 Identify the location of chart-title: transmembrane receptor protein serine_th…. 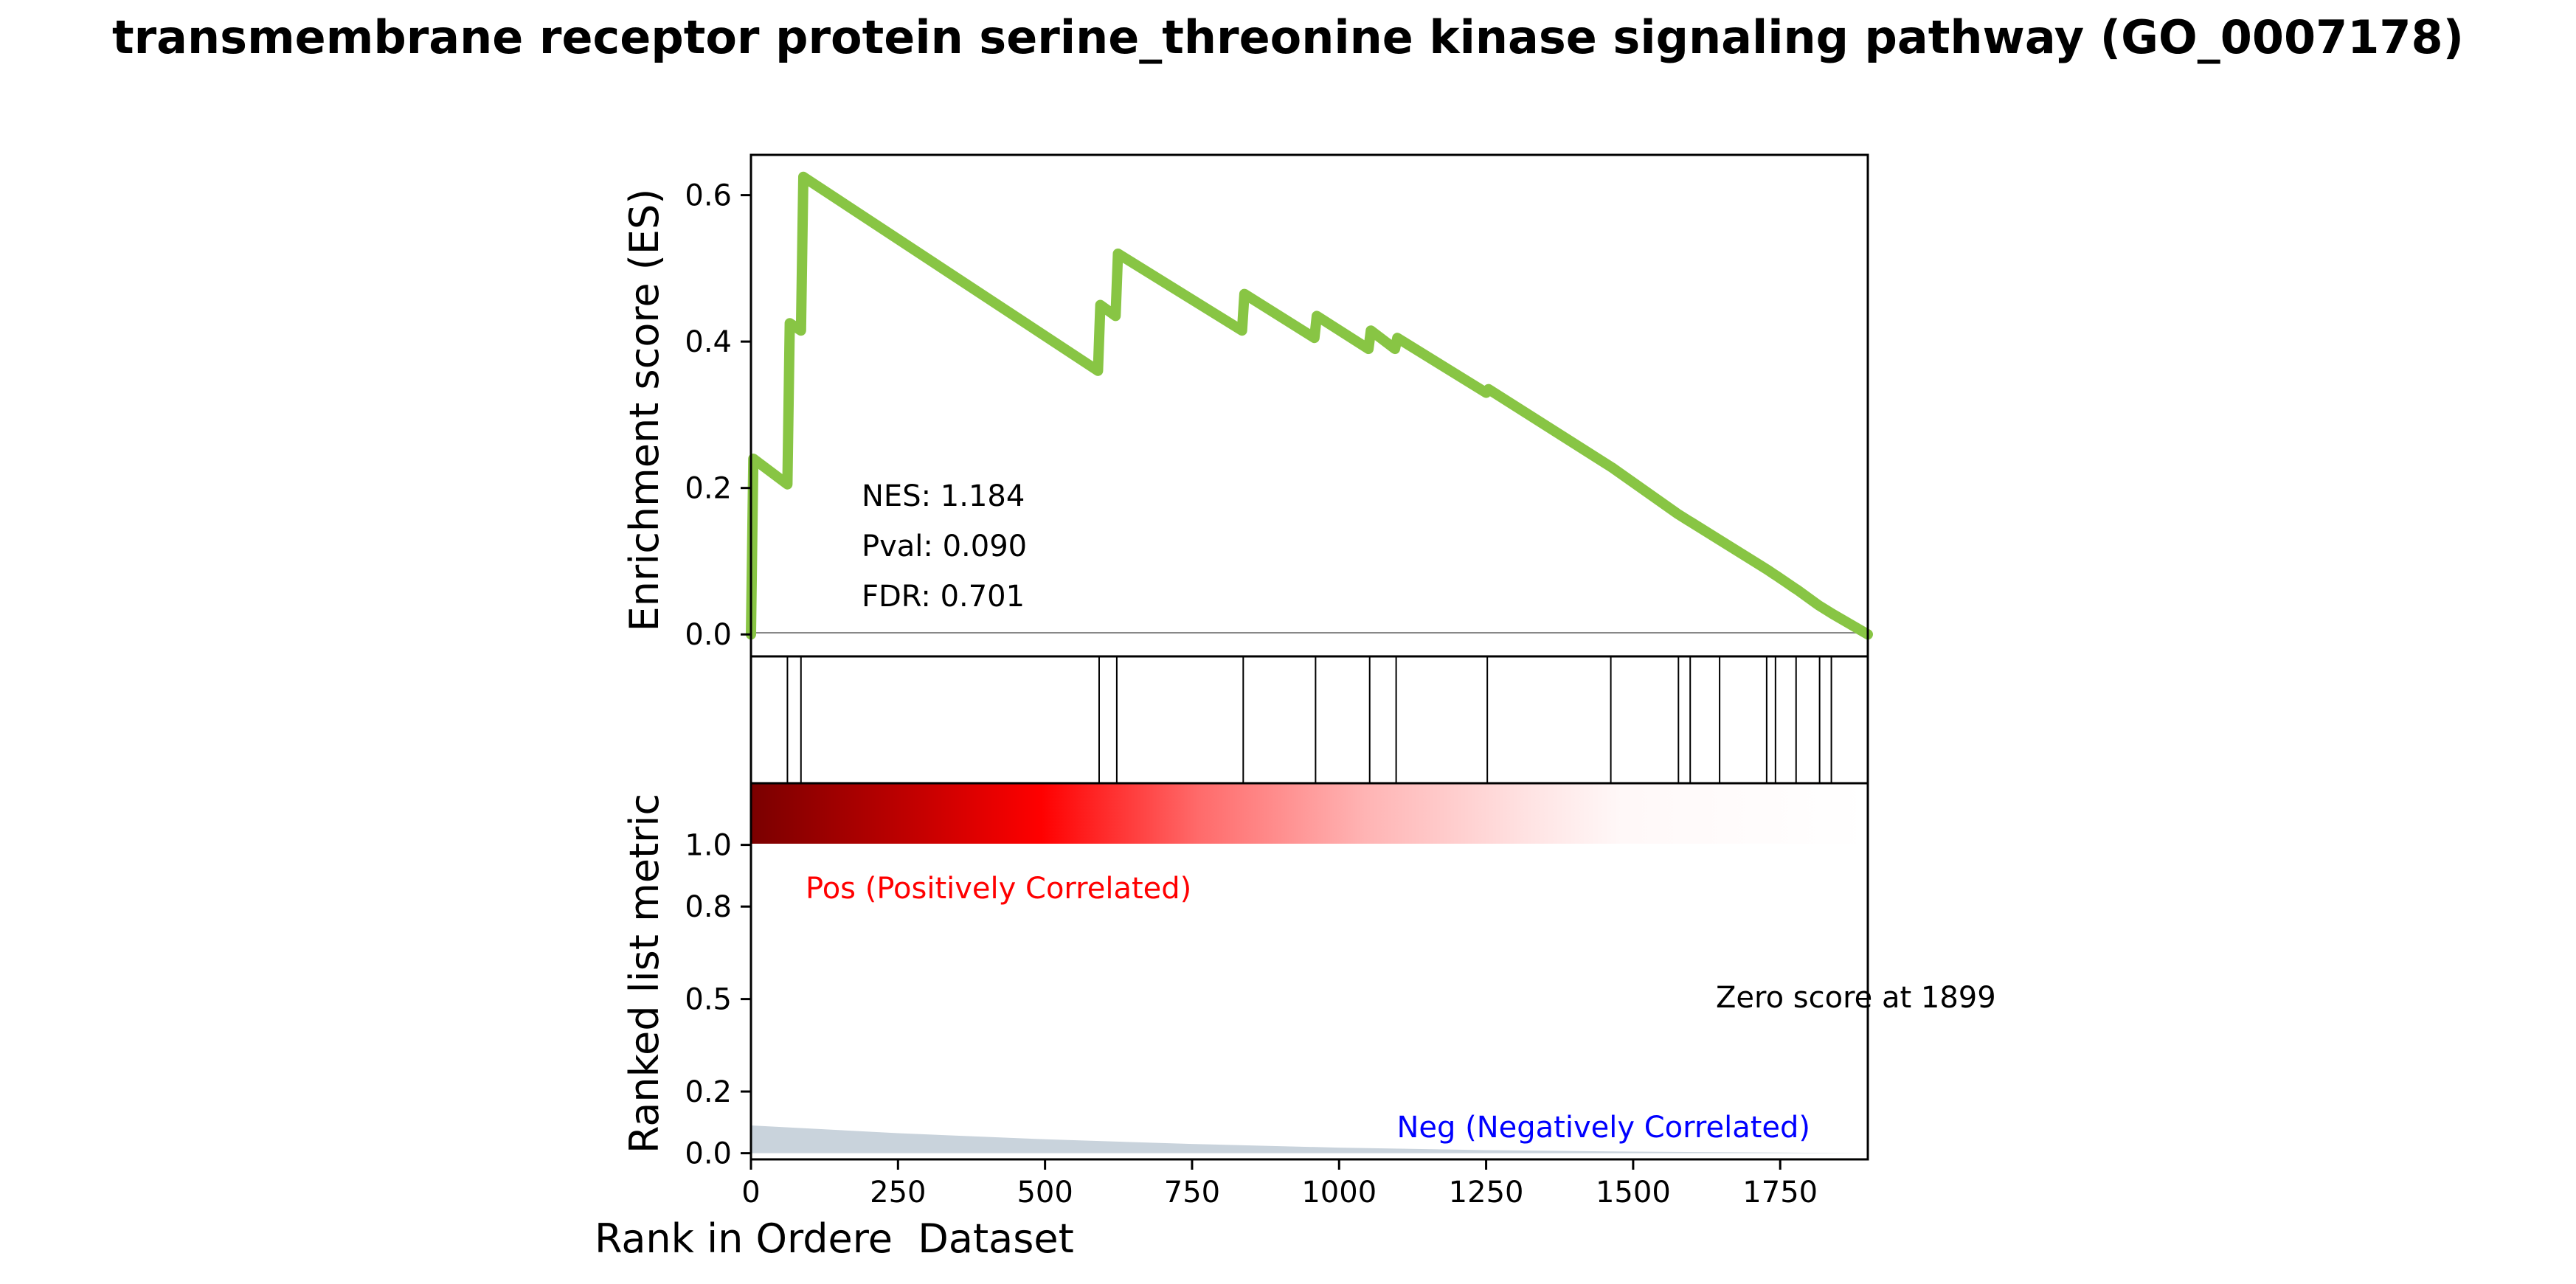
(1288, 37).